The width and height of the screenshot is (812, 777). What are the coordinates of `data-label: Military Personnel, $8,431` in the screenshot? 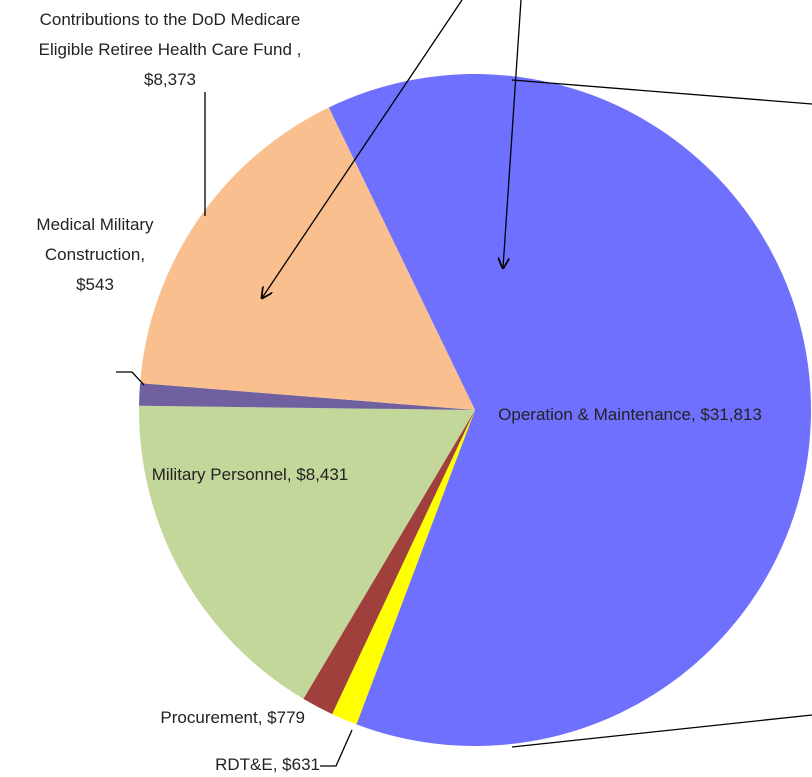 It's located at (250, 474).